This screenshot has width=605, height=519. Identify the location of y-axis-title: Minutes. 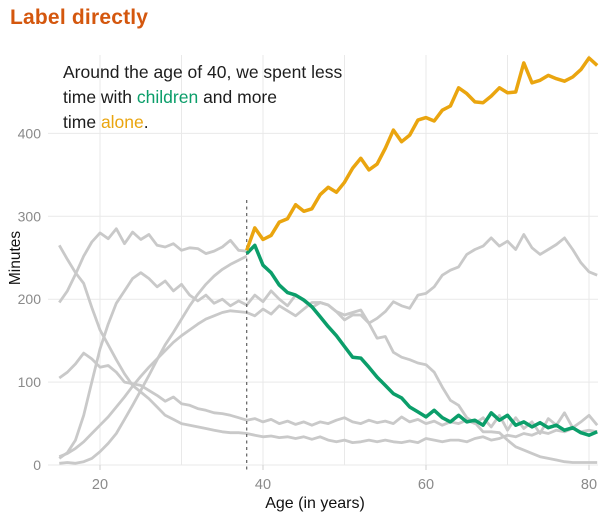
(15, 258).